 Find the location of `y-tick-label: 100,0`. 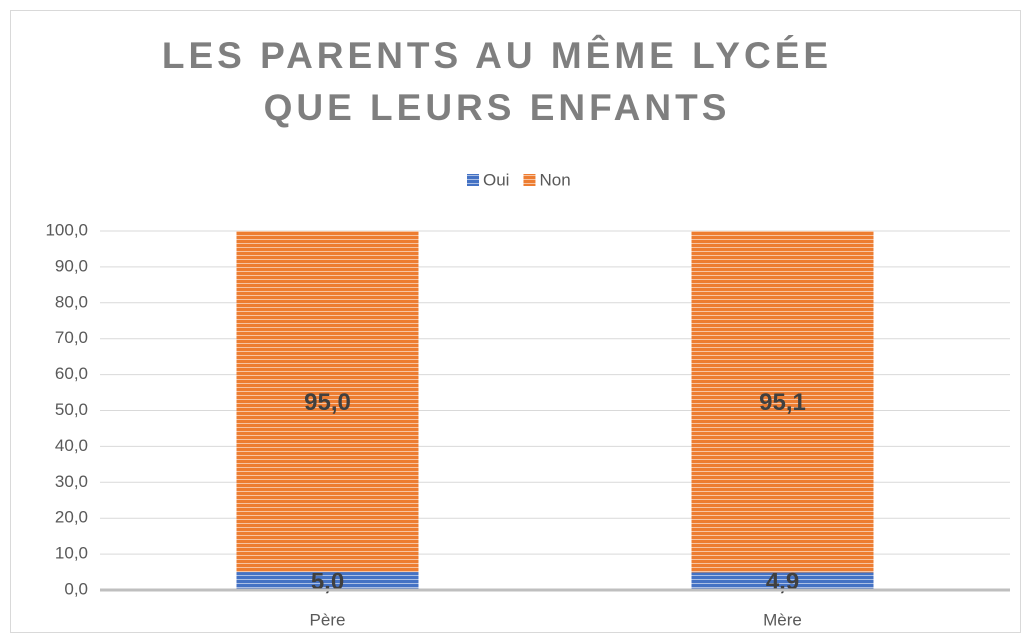

y-tick-label: 100,0 is located at coordinates (66, 229).